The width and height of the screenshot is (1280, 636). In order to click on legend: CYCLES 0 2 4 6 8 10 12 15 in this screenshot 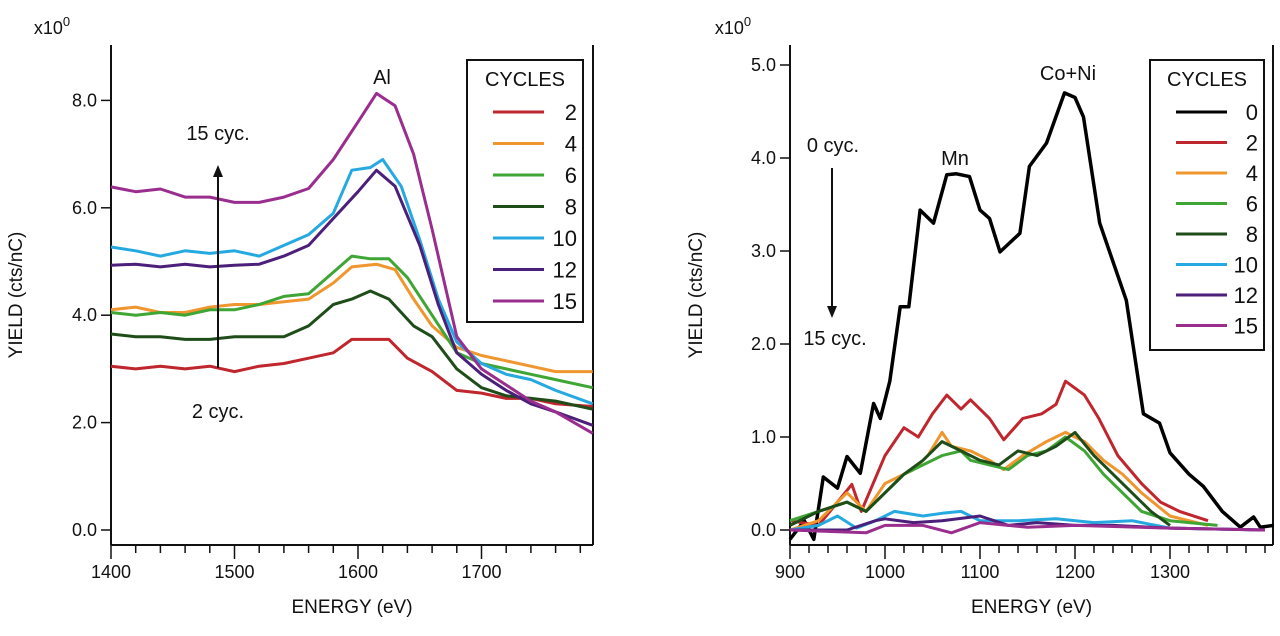, I will do `click(1207, 205)`.